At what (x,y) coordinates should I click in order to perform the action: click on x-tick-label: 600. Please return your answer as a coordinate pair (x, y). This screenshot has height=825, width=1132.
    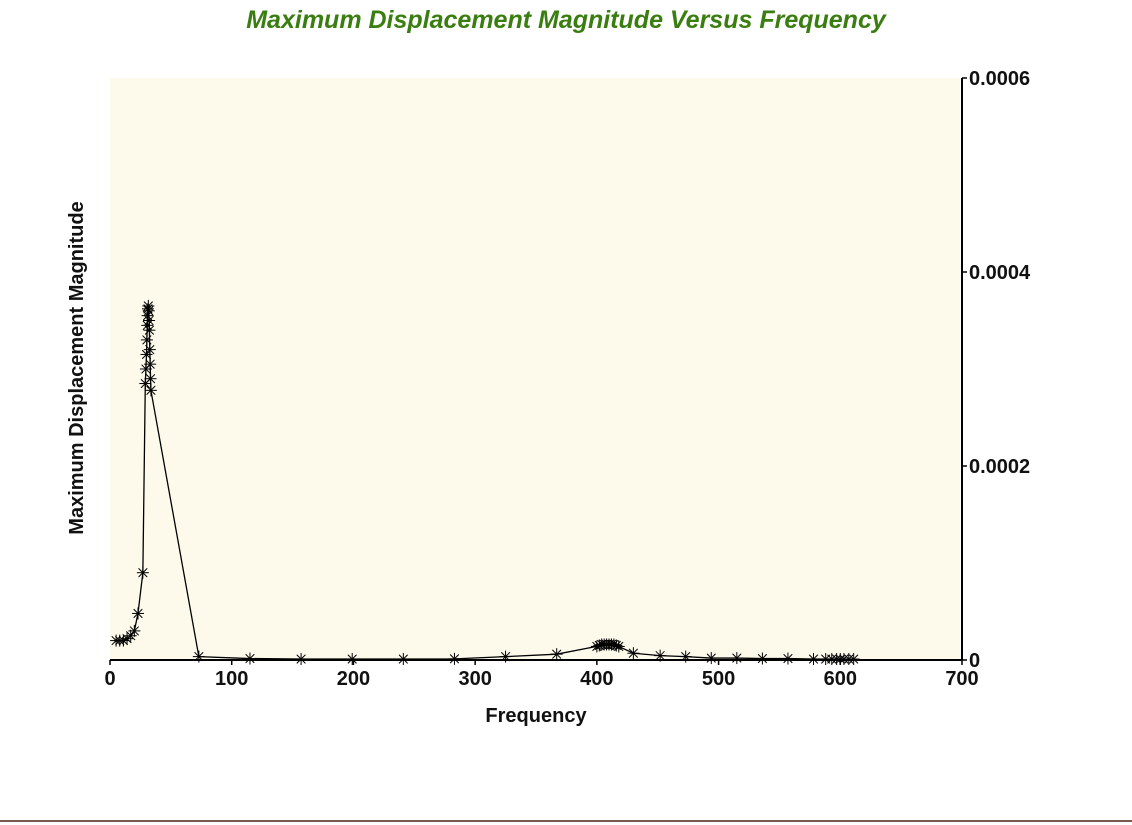
    Looking at the image, I should click on (840, 679).